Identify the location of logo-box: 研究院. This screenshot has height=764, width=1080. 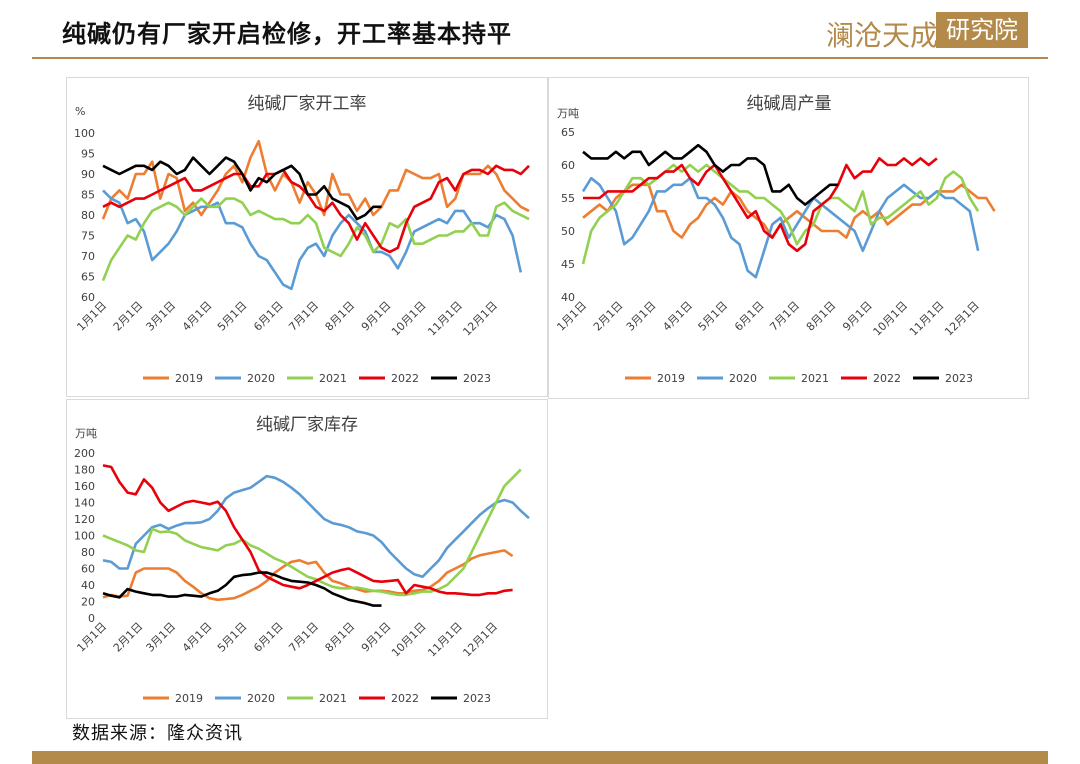
(982, 30).